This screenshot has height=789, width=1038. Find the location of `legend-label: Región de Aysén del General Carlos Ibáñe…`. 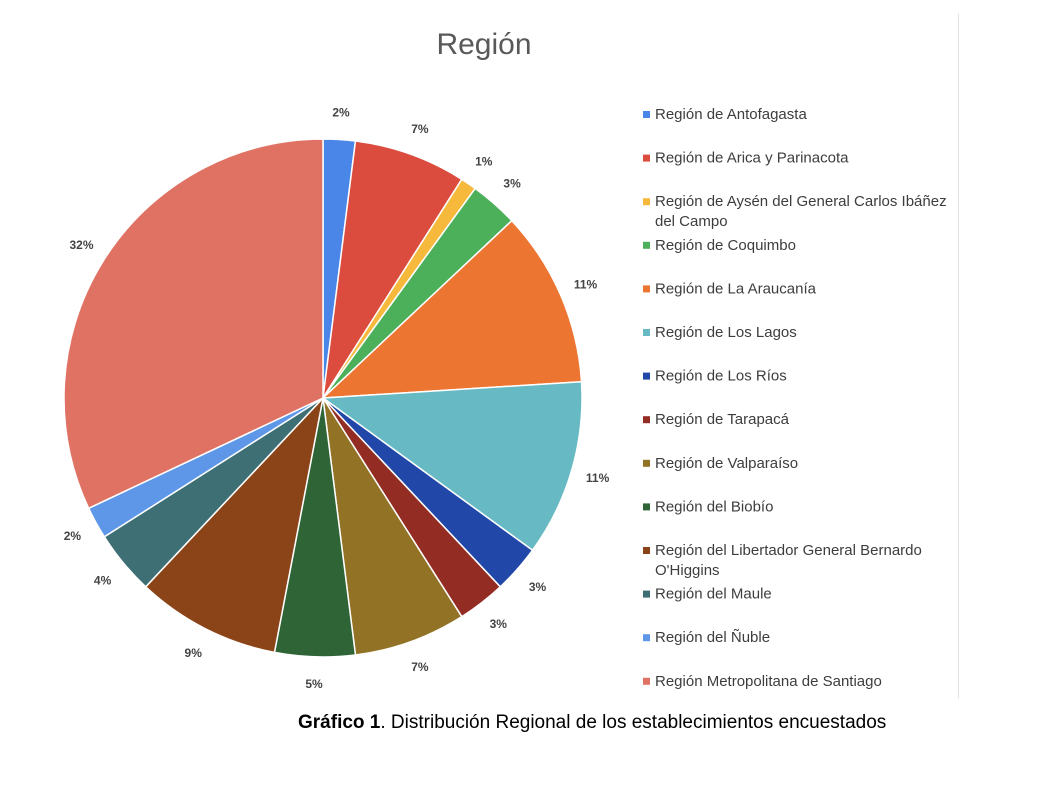

legend-label: Región de Aysén del General Carlos Ibáñe… is located at coordinates (801, 211).